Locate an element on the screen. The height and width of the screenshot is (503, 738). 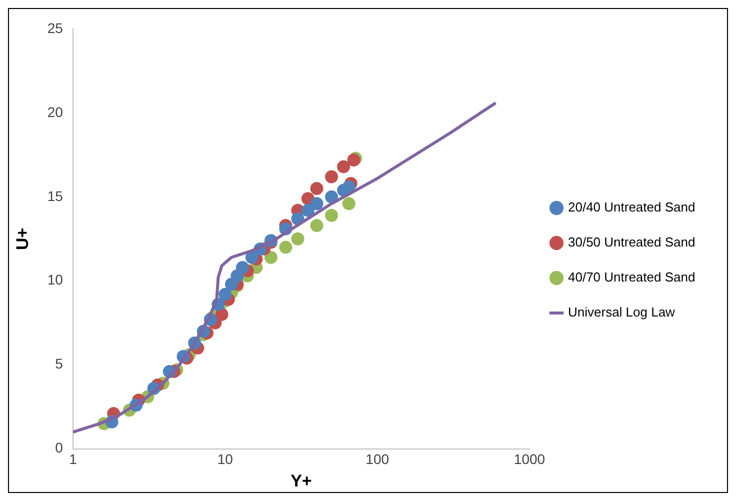
y-tick-label: 25 is located at coordinates (55, 28).